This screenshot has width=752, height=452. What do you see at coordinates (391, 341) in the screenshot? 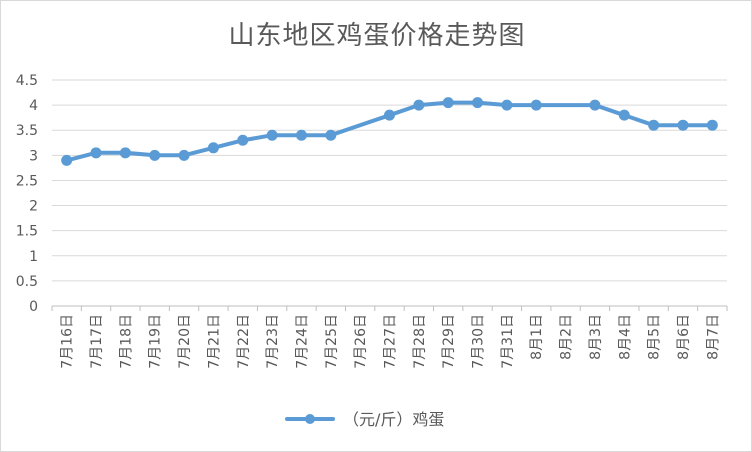
I see `x-tick-label: 7月27日` at bounding box center [391, 341].